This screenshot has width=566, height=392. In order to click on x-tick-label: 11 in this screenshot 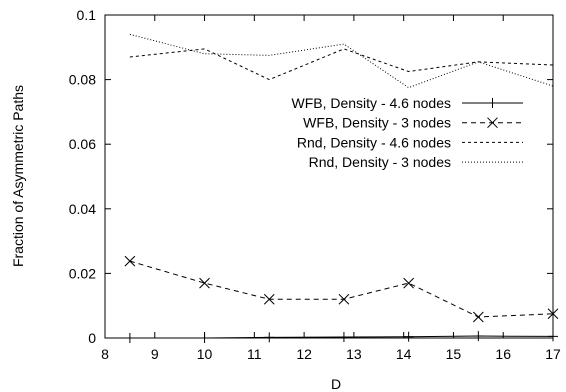, I will do `click(254, 354)`.